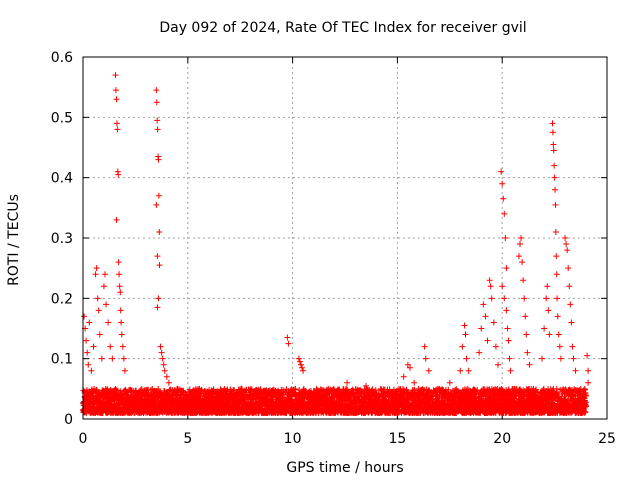  Describe the element at coordinates (62, 58) in the screenshot. I see `y-tick-label: 0.6` at that location.